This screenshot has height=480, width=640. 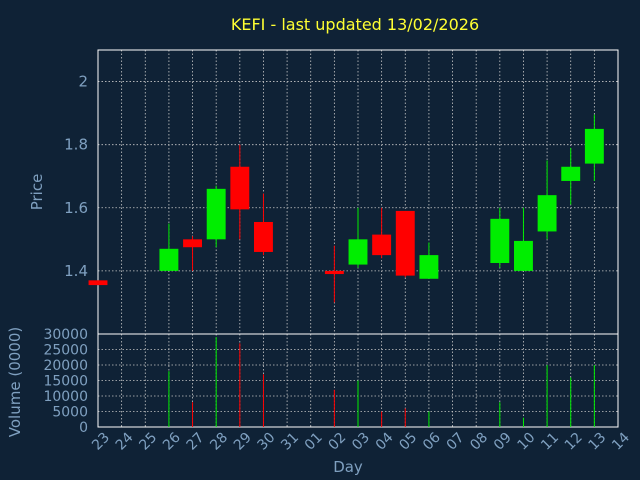 I want to click on x-tick-label: 14, so click(x=621, y=442).